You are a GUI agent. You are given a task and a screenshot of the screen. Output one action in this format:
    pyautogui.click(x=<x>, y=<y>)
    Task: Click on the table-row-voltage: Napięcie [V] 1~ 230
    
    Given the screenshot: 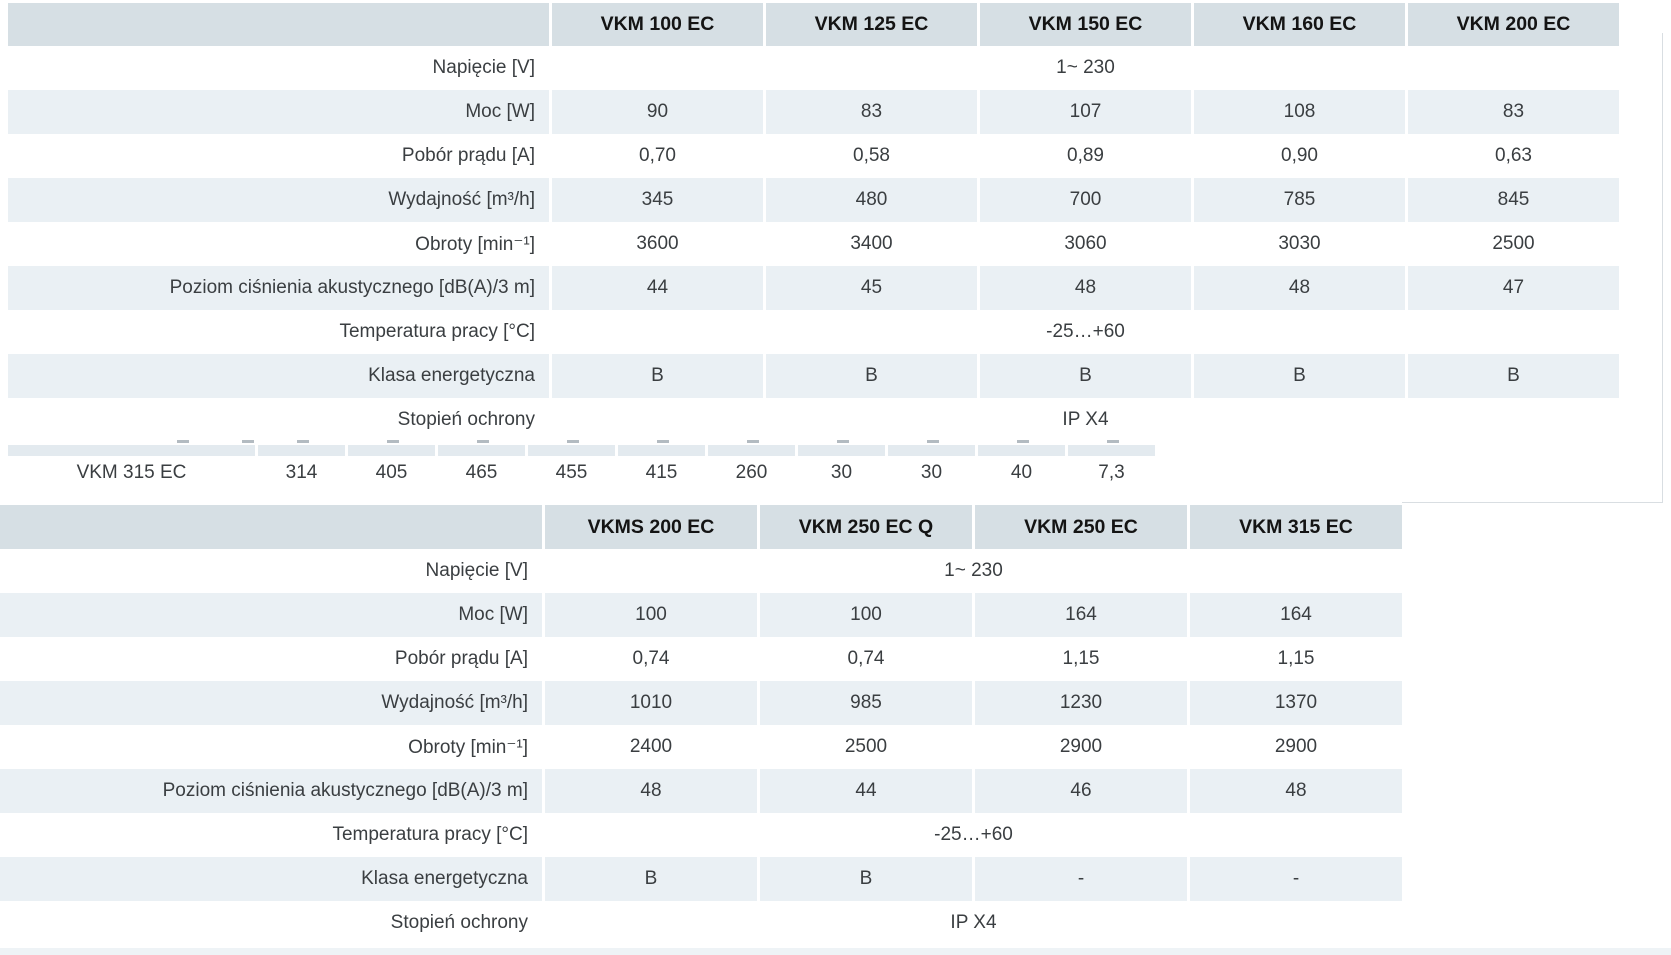 What is the action you would take?
    pyautogui.click(x=701, y=571)
    